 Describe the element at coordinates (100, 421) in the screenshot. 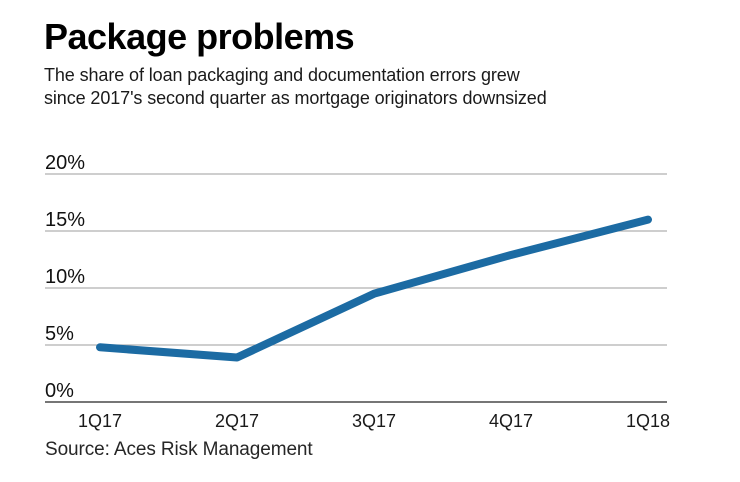

I see `x-tick-label: 1Q17` at that location.